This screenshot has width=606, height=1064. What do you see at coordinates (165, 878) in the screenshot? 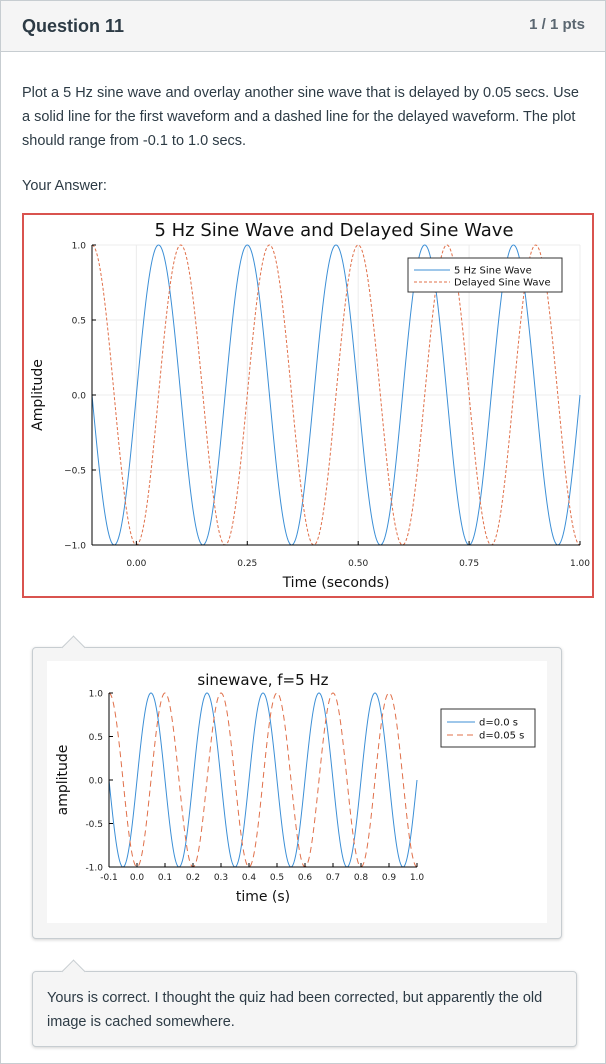
I see `x-tick-label: 0.1` at bounding box center [165, 878].